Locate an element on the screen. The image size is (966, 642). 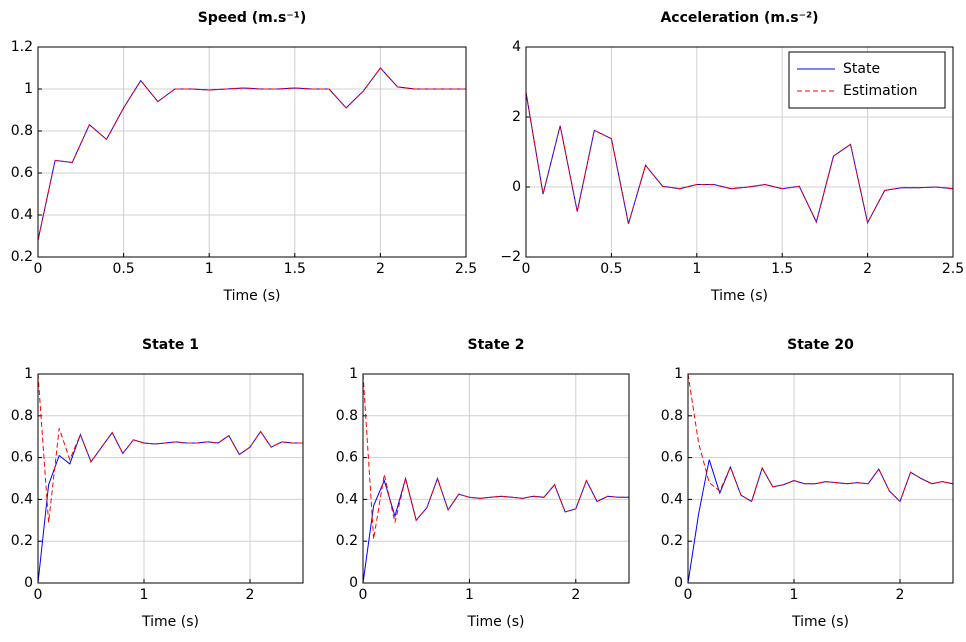
subplot: State 20 0 0.2 0.4 0.6 0.8 1 0 1 2 Time (s) is located at coordinates (807, 483).